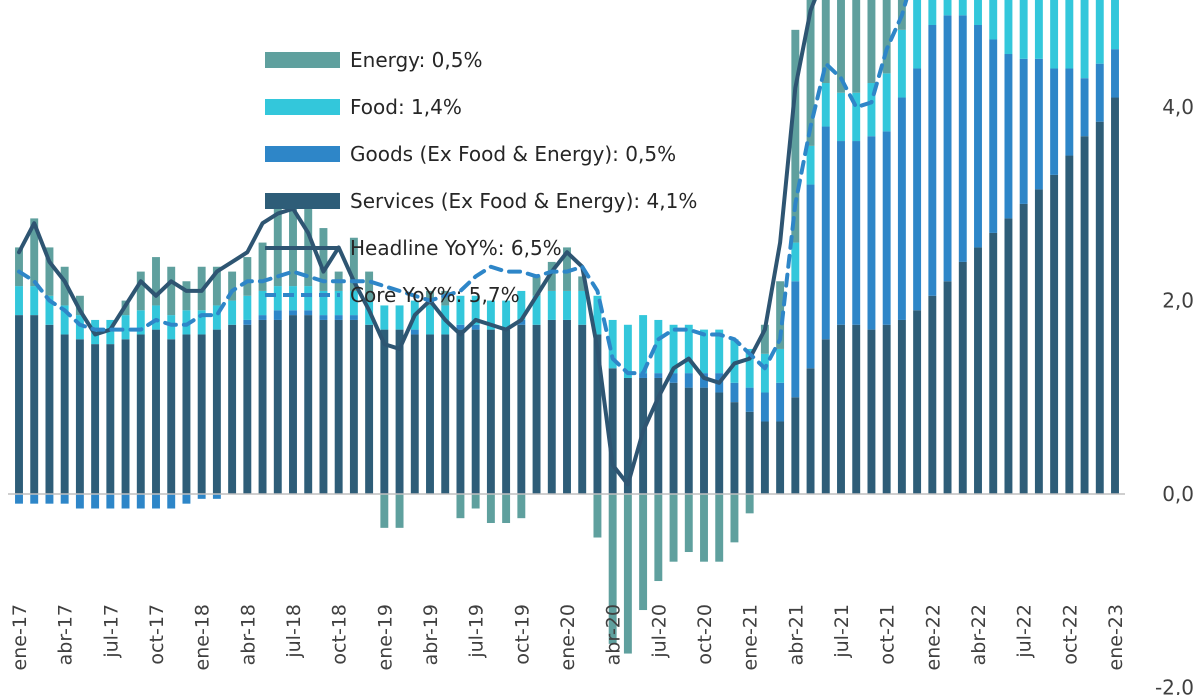 Image resolution: width=1204 pixels, height=695 pixels. I want to click on legend-item: Goods (Ex Food & Energy): 0,5%, so click(470, 154).